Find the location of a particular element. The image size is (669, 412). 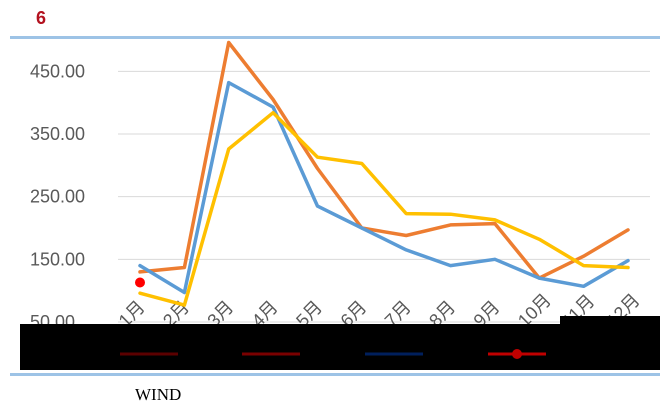

source-label: WIND is located at coordinates (158, 394).